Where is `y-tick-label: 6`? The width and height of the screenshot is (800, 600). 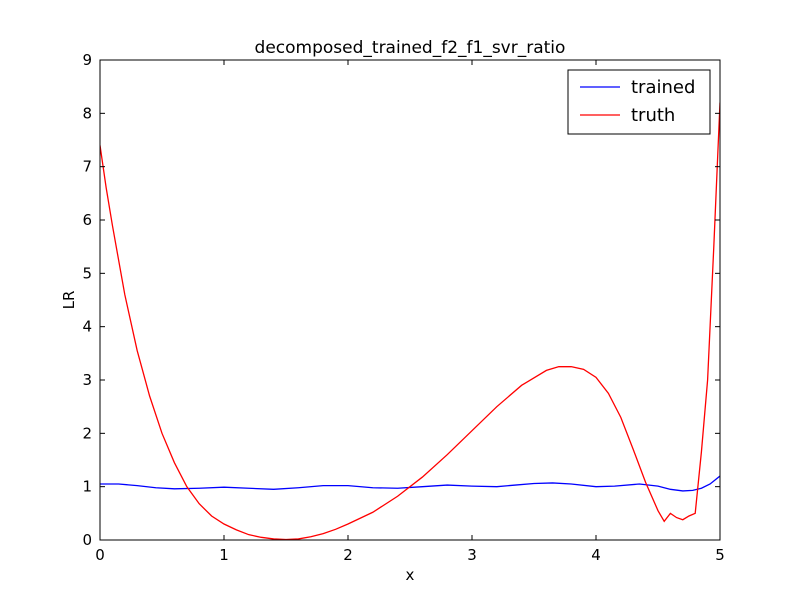 y-tick-label: 6 is located at coordinates (87, 220).